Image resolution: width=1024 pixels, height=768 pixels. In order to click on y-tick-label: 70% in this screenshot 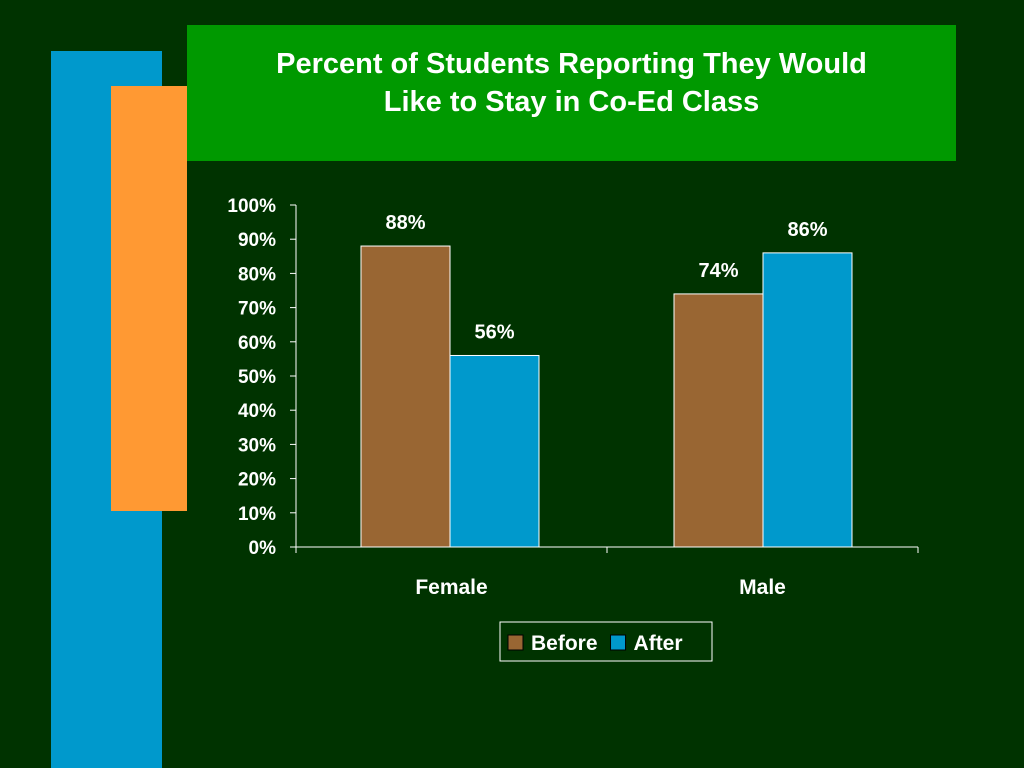, I will do `click(257, 309)`.